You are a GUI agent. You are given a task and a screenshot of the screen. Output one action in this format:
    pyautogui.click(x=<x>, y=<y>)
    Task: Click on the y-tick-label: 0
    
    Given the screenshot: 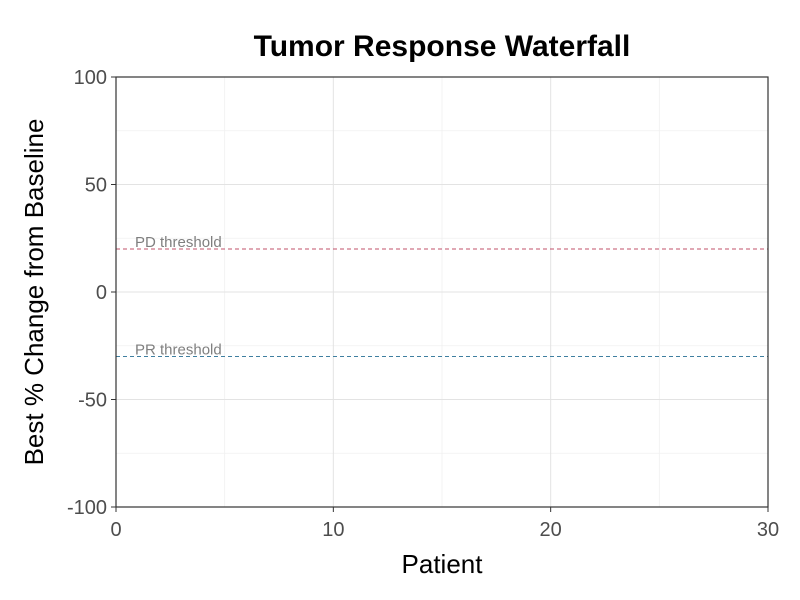 What is the action you would take?
    pyautogui.click(x=101, y=293)
    